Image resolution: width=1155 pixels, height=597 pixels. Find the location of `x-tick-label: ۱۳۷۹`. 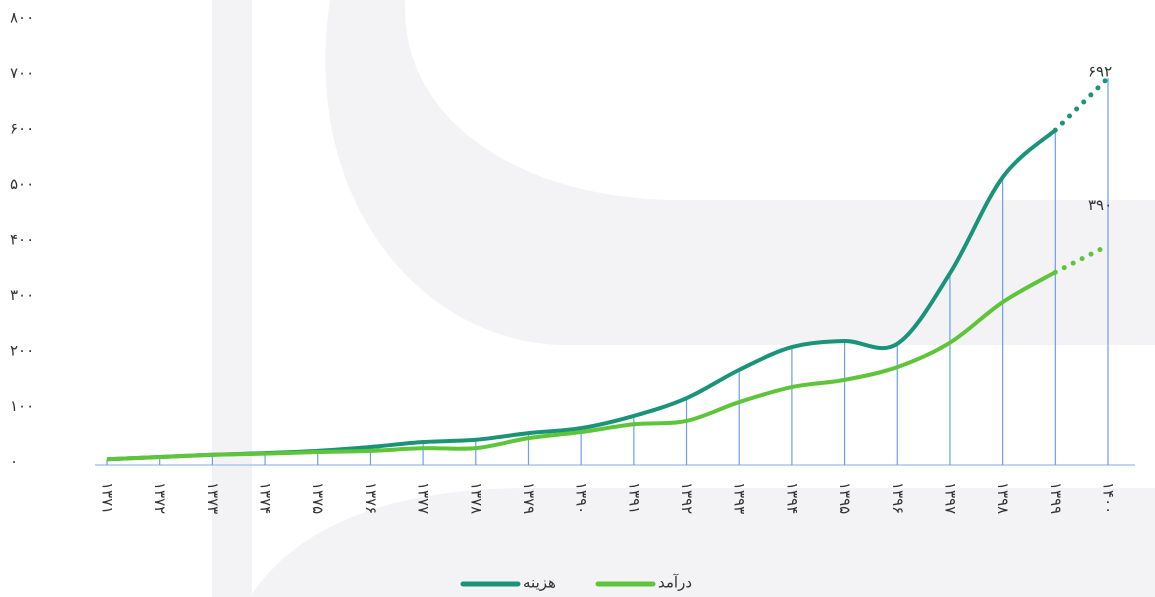

x-tick-label: ۱۳۷۹ is located at coordinates (529, 498).